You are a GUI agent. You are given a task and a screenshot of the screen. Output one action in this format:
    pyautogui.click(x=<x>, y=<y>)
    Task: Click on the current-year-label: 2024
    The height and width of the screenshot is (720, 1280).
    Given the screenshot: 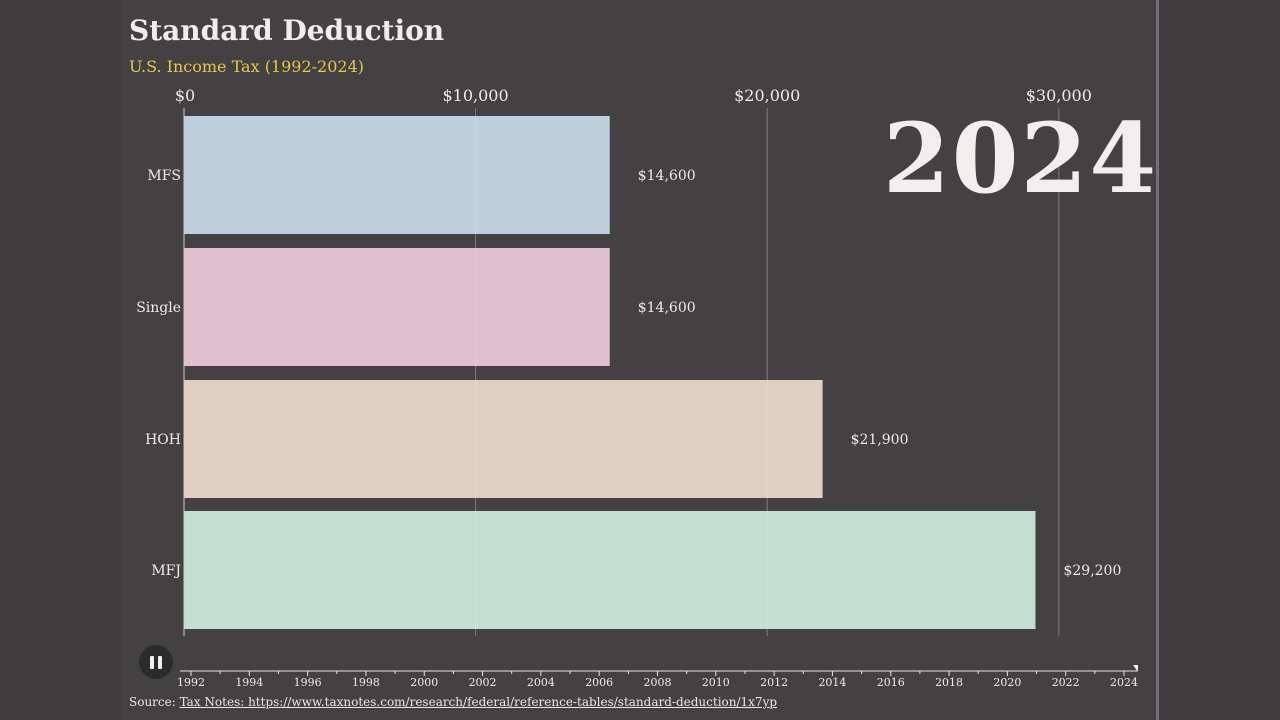 What is the action you would take?
    pyautogui.click(x=1021, y=158)
    